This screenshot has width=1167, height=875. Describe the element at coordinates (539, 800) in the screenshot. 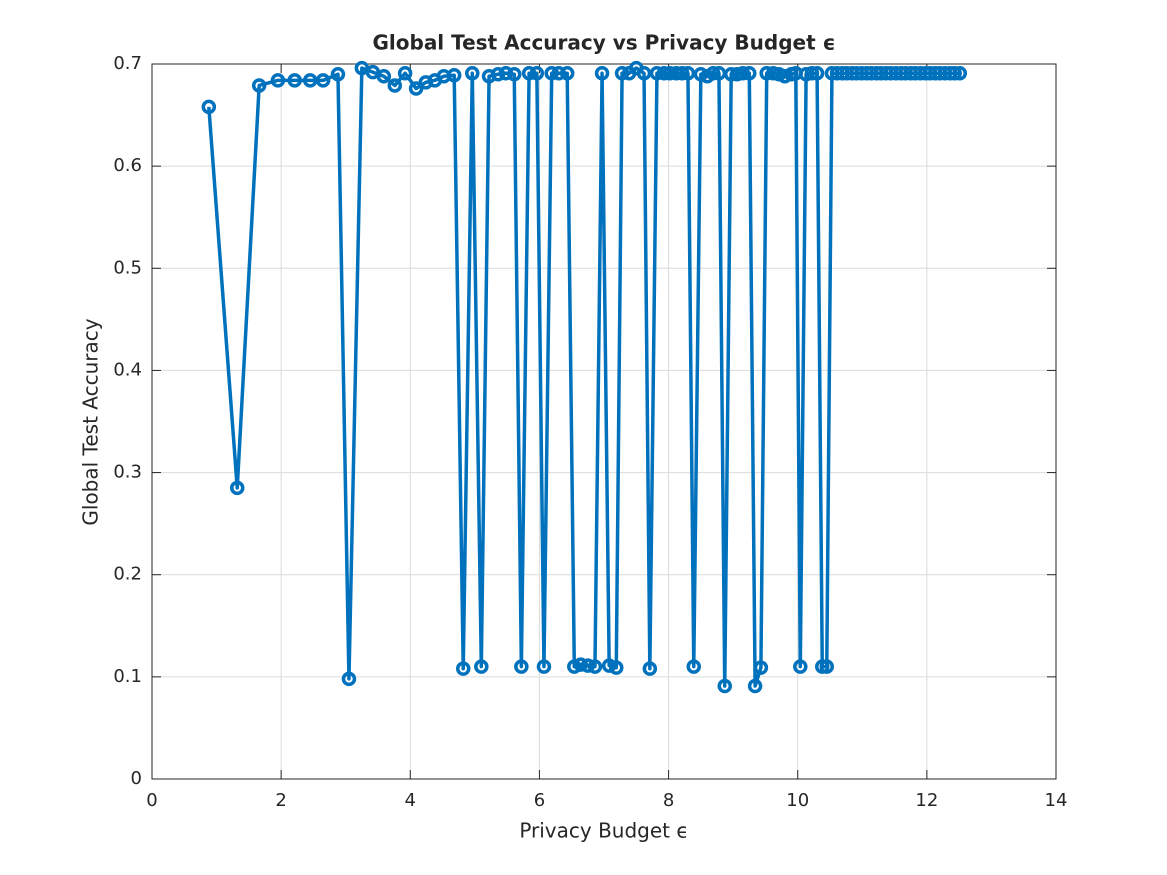

I see `x-tick-label: 6` at that location.